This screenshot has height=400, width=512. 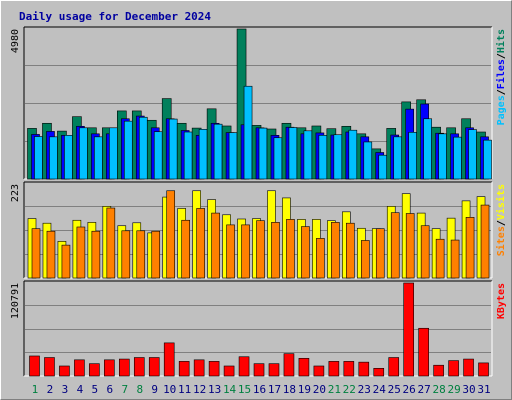 I want to click on x-tick-label: 3, so click(x=65, y=389).